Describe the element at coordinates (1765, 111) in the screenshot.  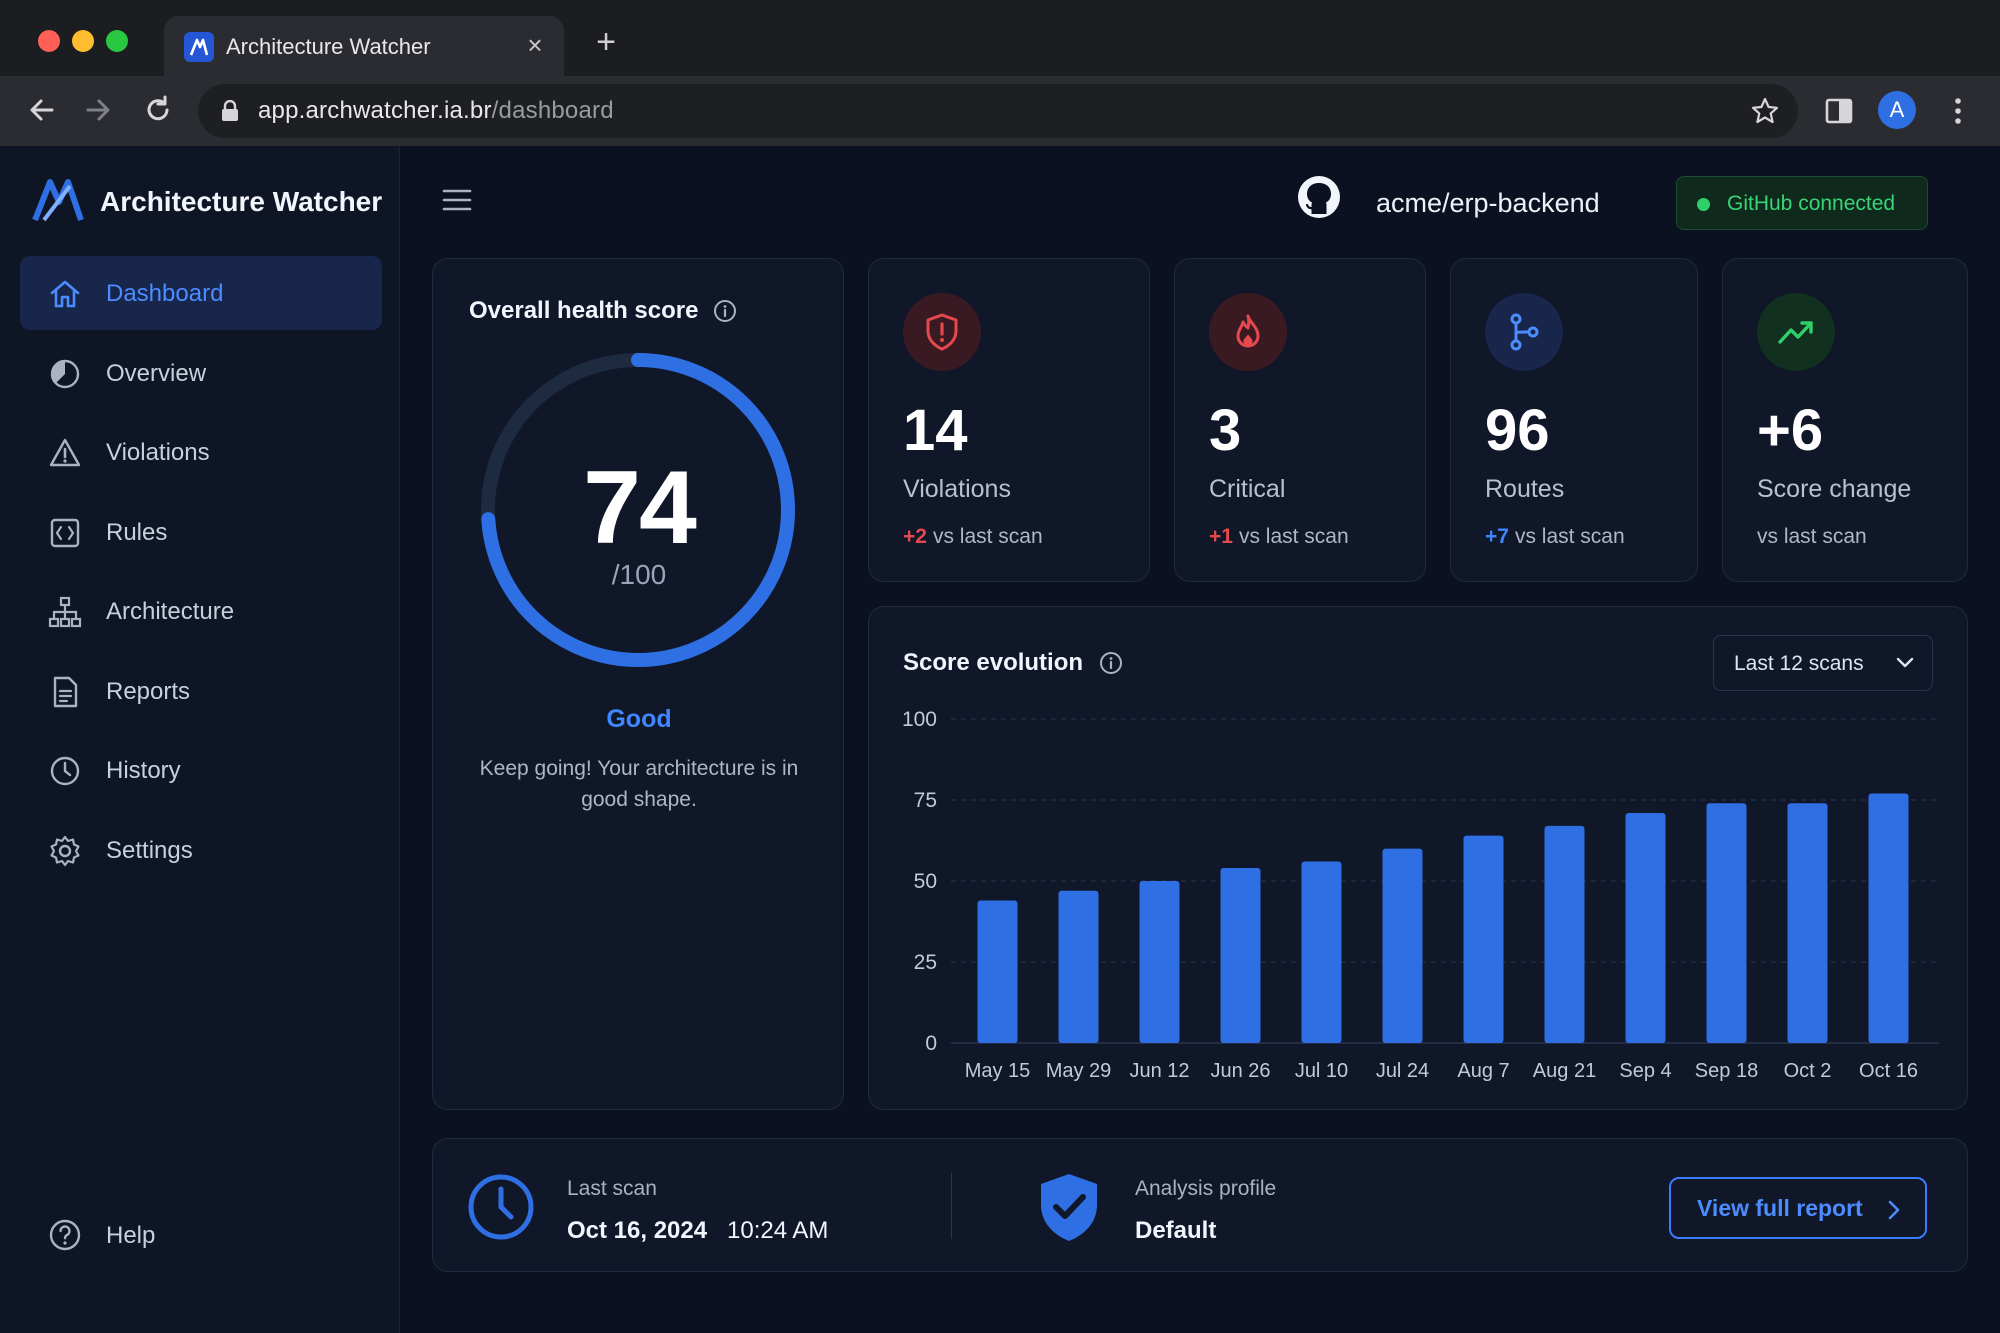
I see `bookmark-star-icon` at that location.